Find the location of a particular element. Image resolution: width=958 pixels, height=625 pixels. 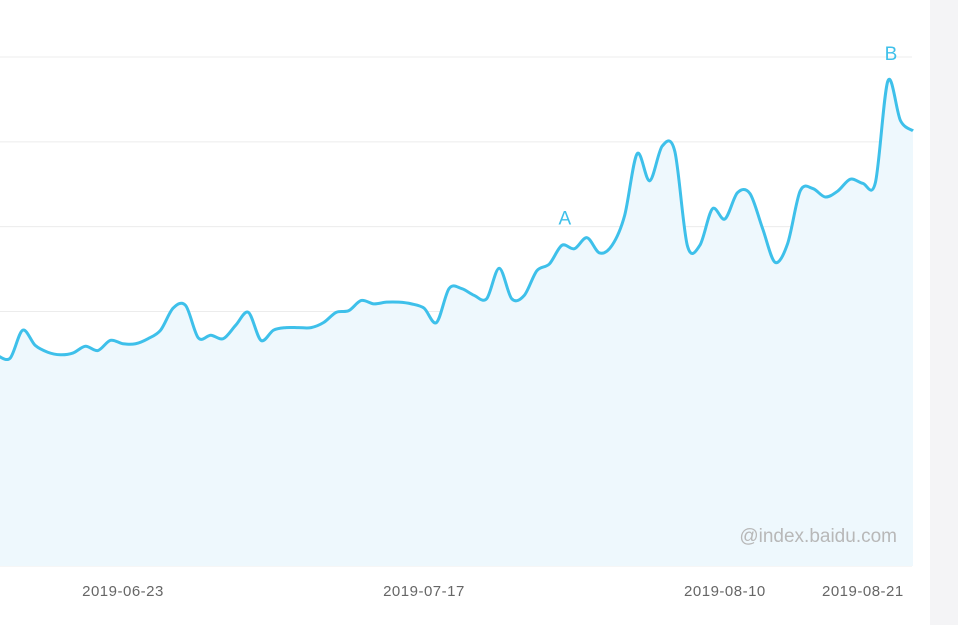

x-tick-label: 2019-07-17 is located at coordinates (424, 591).